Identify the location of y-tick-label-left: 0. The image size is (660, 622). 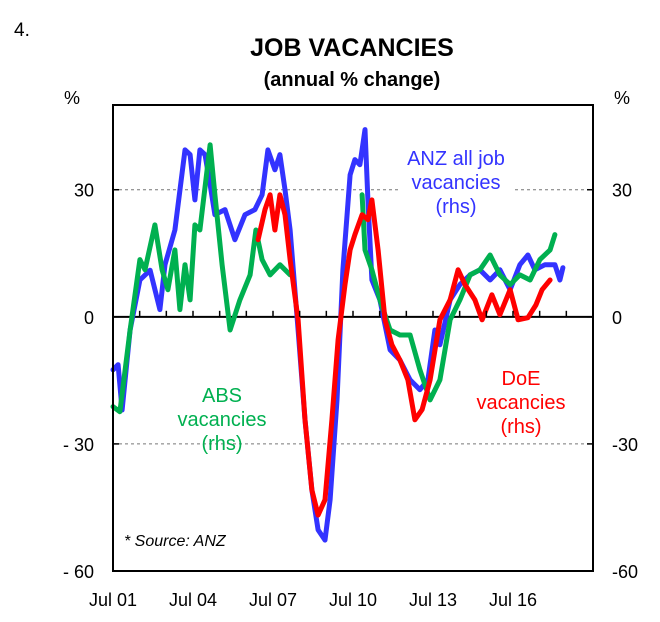
(89, 318).